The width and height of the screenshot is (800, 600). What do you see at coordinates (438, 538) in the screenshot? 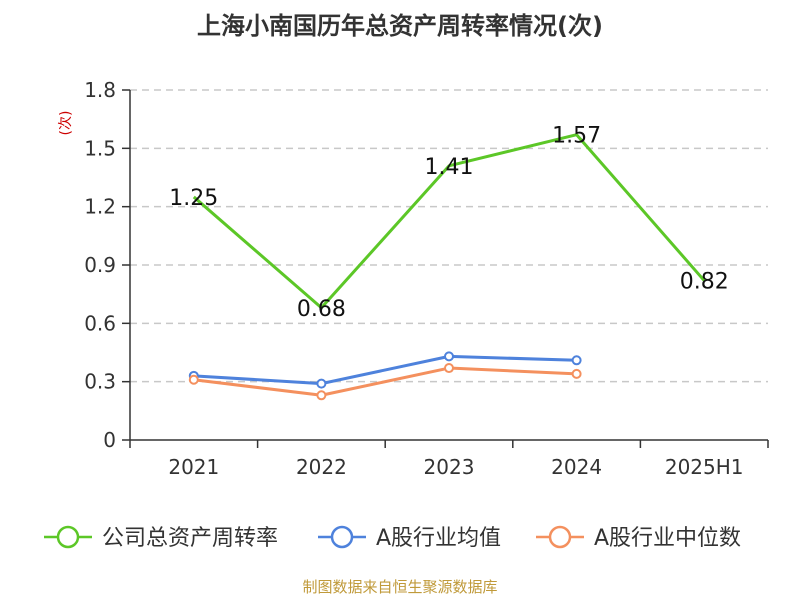
I see `legend-label: A股行业均值` at bounding box center [438, 538].